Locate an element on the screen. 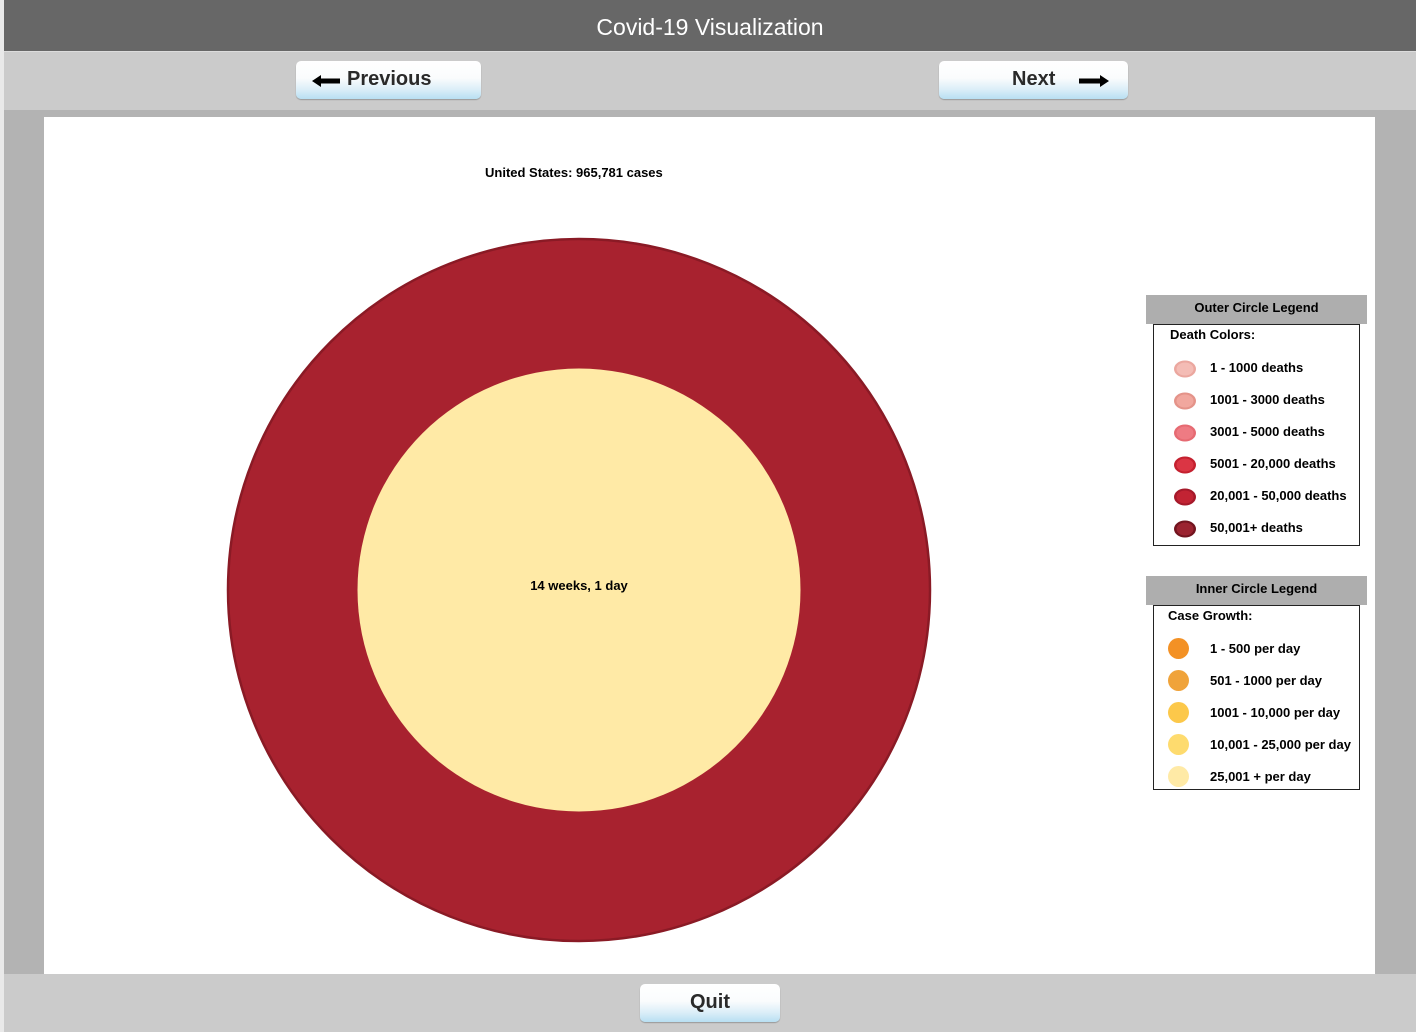  legend-item: 1001 - 10,000 per day is located at coordinates (1256, 713).